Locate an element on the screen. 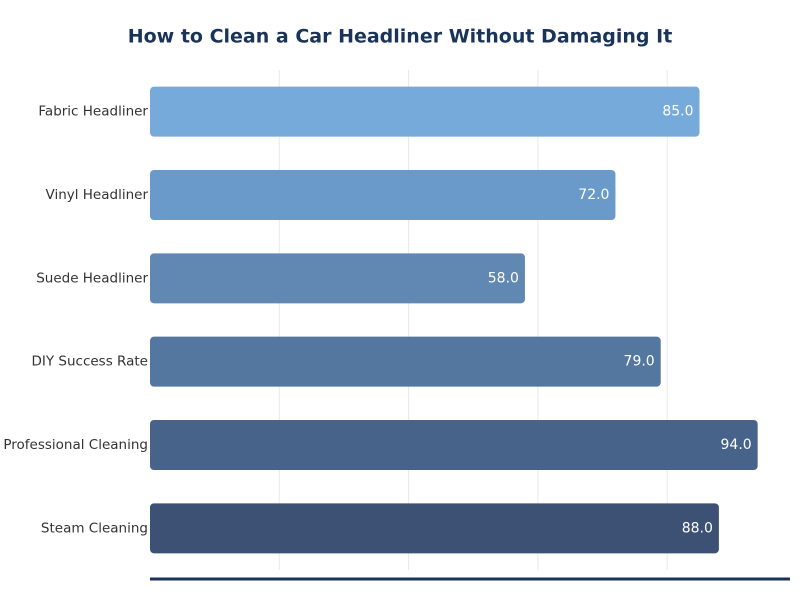 Image resolution: width=800 pixels, height=600 pixels. value-label: 94.0 is located at coordinates (736, 445).